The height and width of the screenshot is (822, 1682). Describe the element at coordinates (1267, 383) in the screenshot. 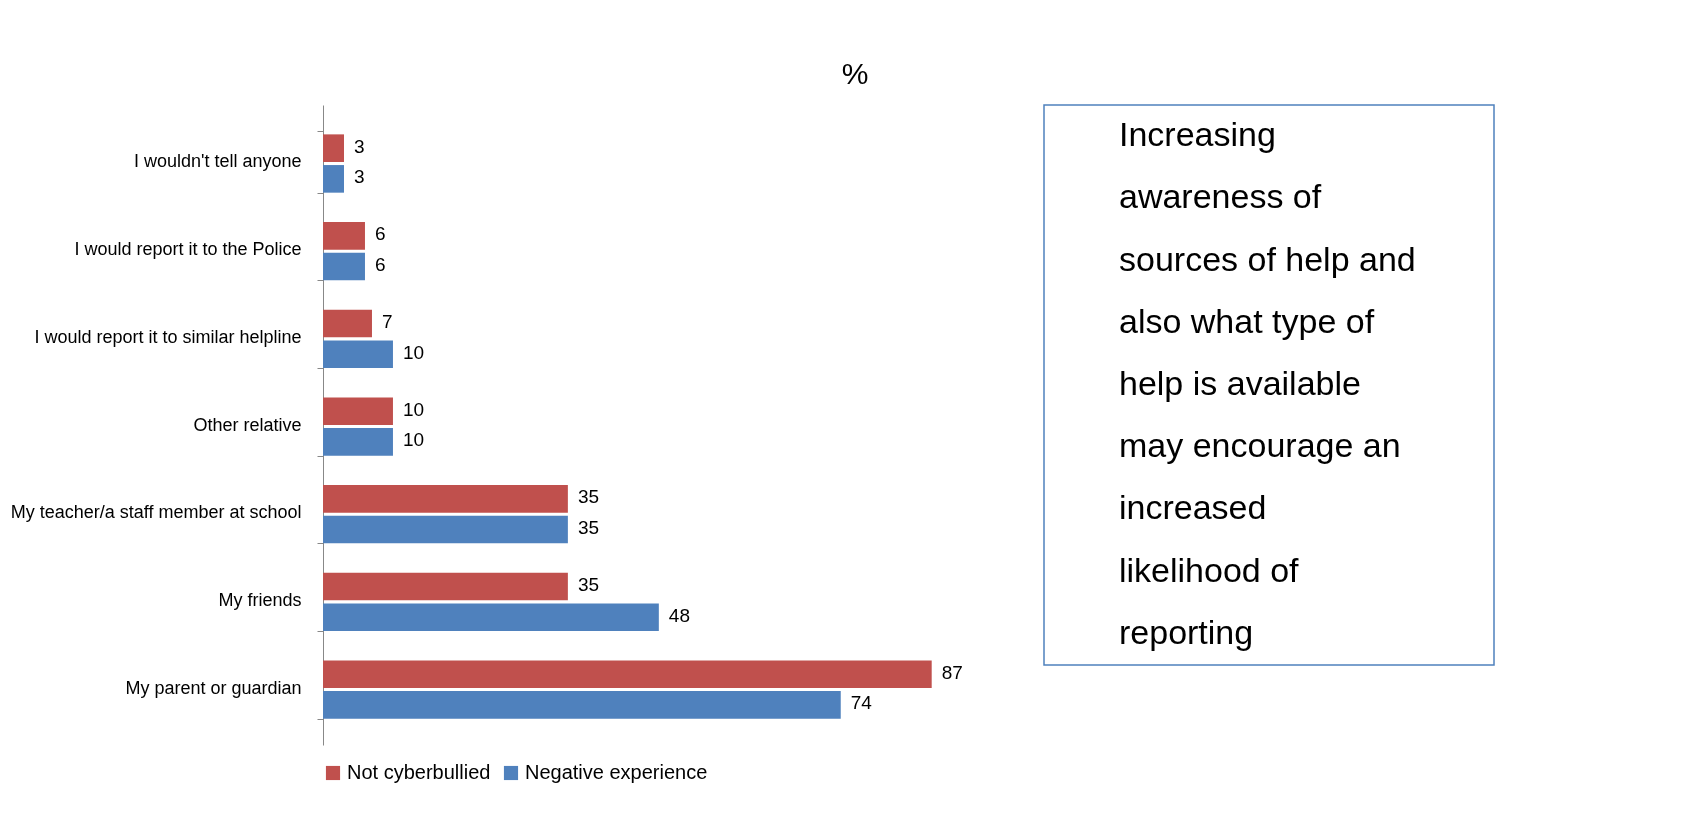

I see `text: Increasing awareness of sources of help and also what type of help is available may encourage an increased likelihood of reporting` at that location.